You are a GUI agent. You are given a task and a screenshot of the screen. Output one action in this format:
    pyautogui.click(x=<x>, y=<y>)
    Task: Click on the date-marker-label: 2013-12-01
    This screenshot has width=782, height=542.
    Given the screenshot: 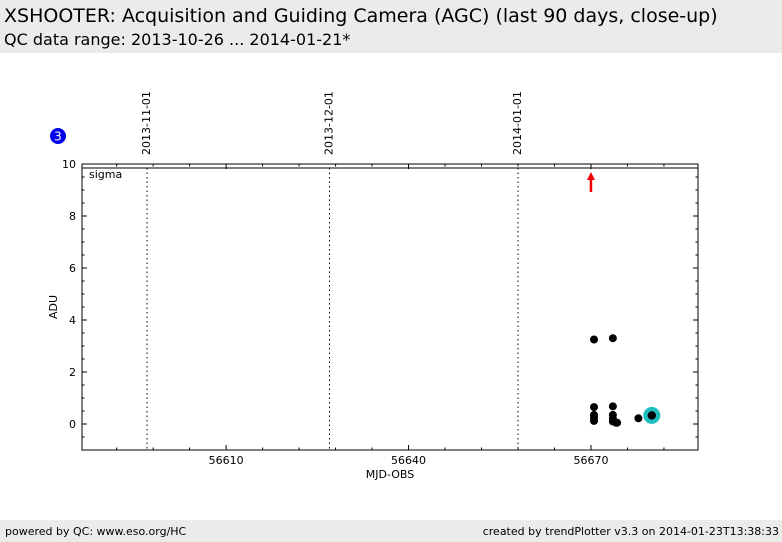 What is the action you would take?
    pyautogui.click(x=328, y=123)
    